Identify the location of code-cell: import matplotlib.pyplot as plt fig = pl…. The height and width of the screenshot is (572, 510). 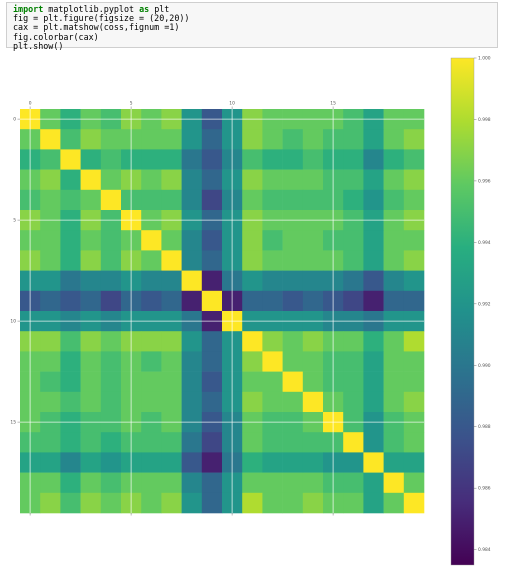
(252, 26).